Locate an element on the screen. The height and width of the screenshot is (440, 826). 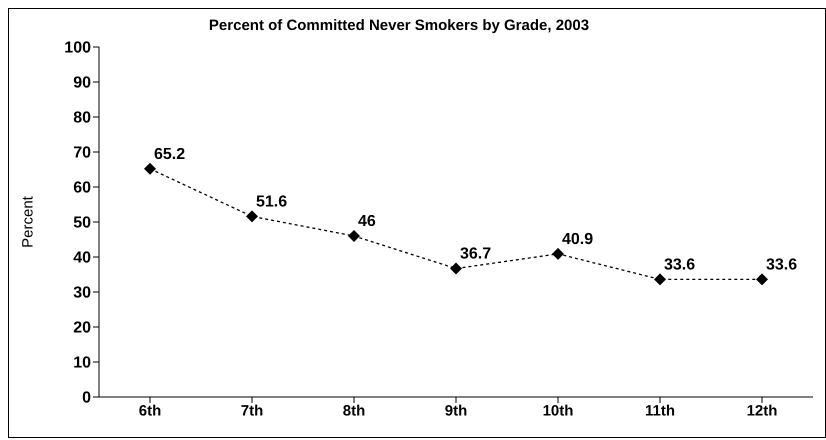
y-tick-label: 100 is located at coordinates (78, 48).